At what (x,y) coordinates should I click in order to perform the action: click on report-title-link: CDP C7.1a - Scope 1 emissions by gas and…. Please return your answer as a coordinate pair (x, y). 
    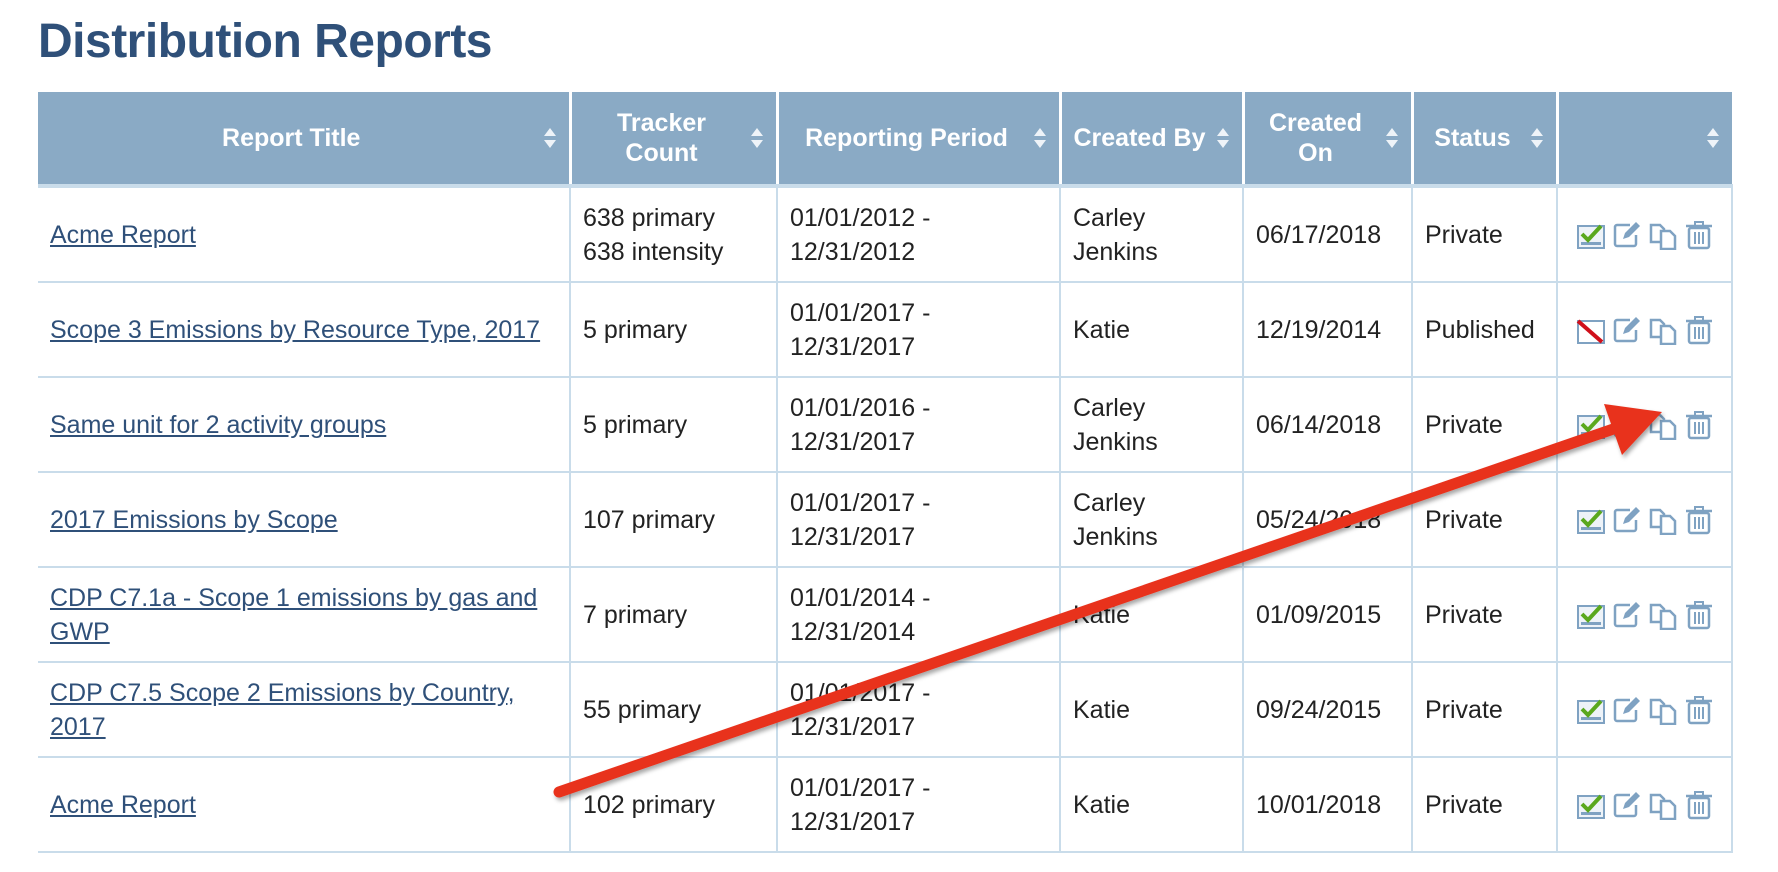
    Looking at the image, I should click on (294, 614).